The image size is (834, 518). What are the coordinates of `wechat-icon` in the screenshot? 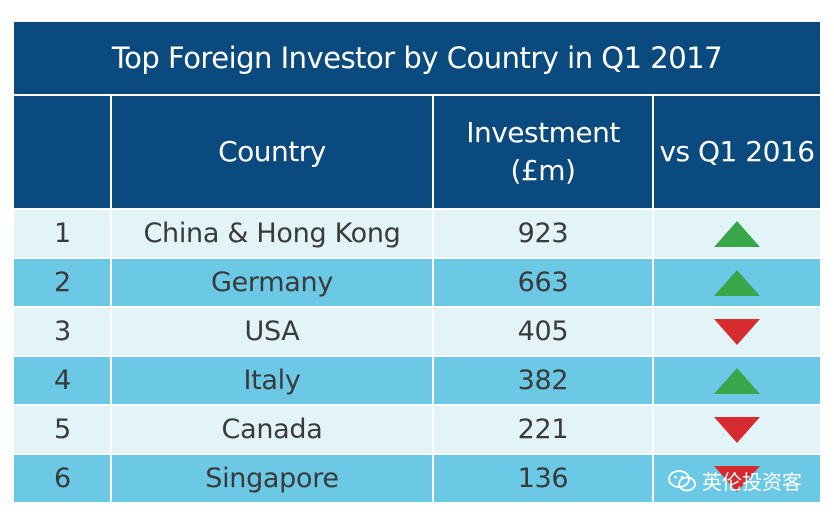 It's located at (682, 480).